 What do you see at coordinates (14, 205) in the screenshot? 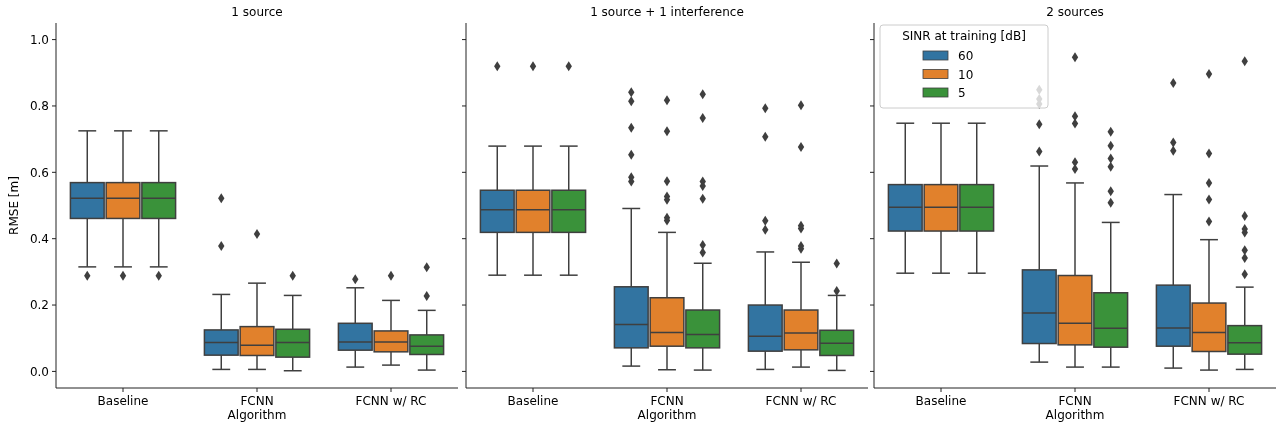
I see `y-axis-title: RMSE [m]` at bounding box center [14, 205].